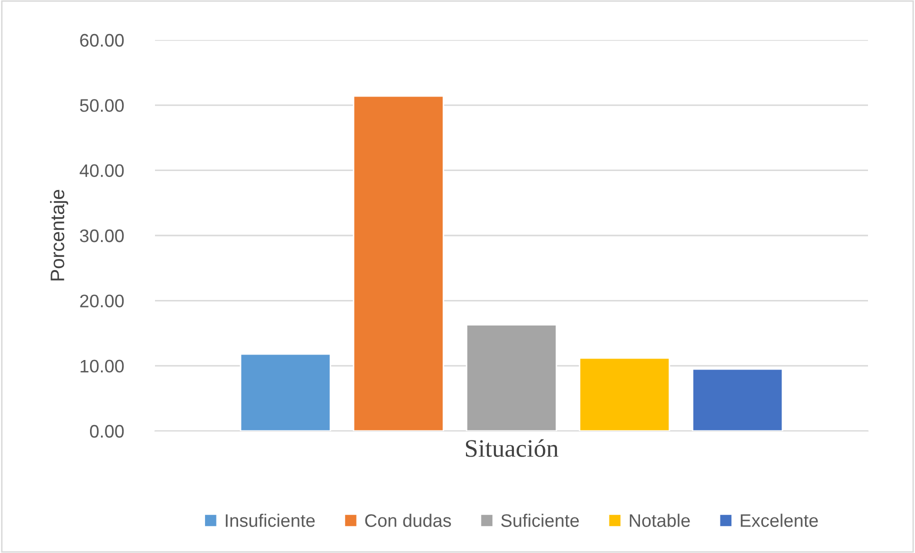 Image resolution: width=915 pixels, height=553 pixels. What do you see at coordinates (102, 366) in the screenshot?
I see `y-tick-label: 10.00` at bounding box center [102, 366].